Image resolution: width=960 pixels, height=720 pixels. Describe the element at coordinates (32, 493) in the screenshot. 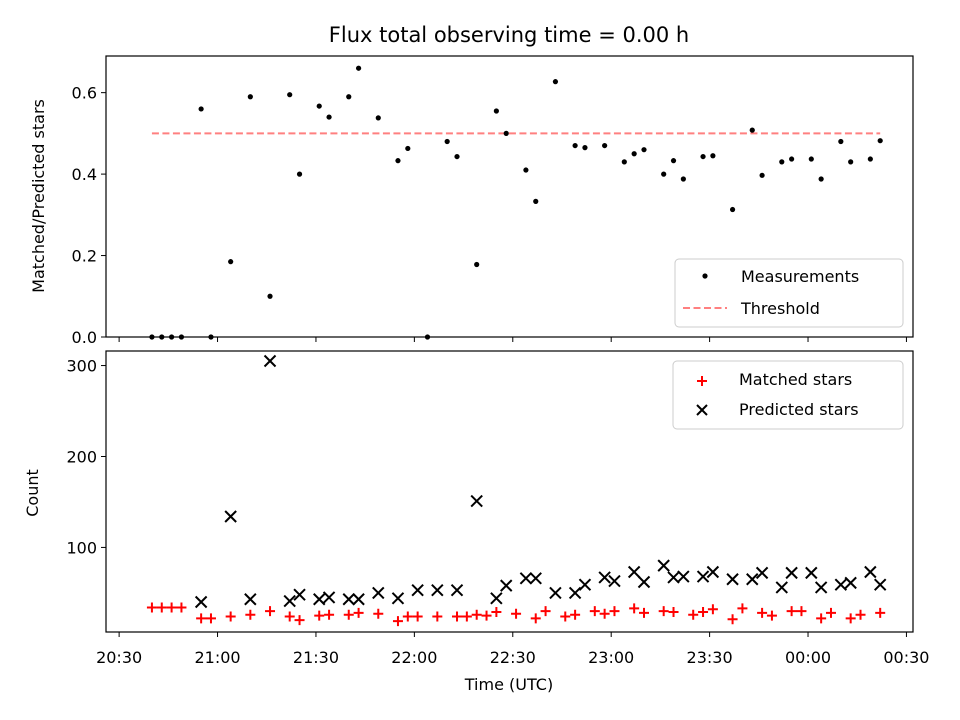

I see `count-y-axis-label: Count` at that location.